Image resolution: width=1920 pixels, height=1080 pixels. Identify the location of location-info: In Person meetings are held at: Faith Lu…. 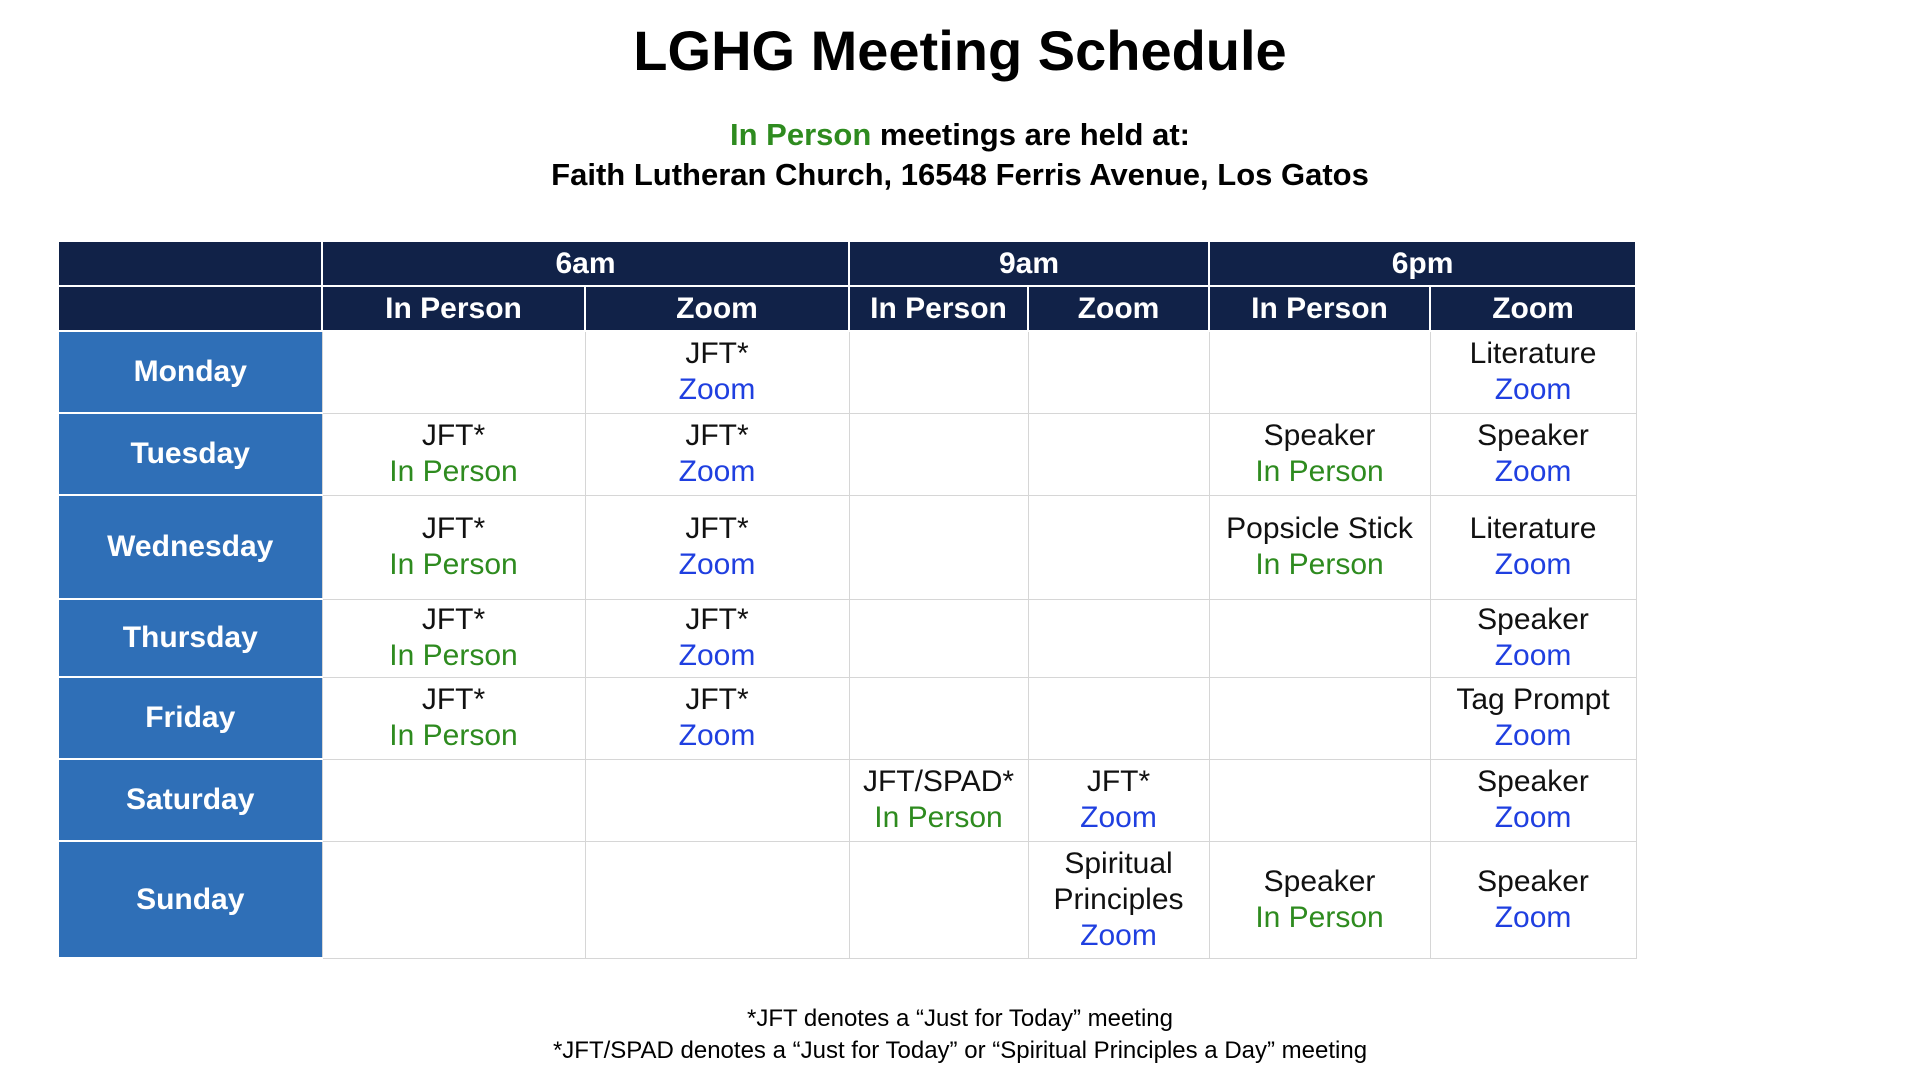
(960, 155).